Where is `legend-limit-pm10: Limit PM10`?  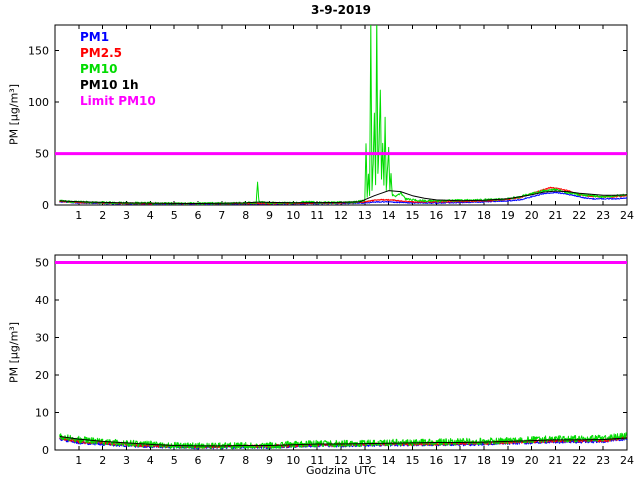 legend-limit-pm10: Limit PM10 is located at coordinates (118, 101).